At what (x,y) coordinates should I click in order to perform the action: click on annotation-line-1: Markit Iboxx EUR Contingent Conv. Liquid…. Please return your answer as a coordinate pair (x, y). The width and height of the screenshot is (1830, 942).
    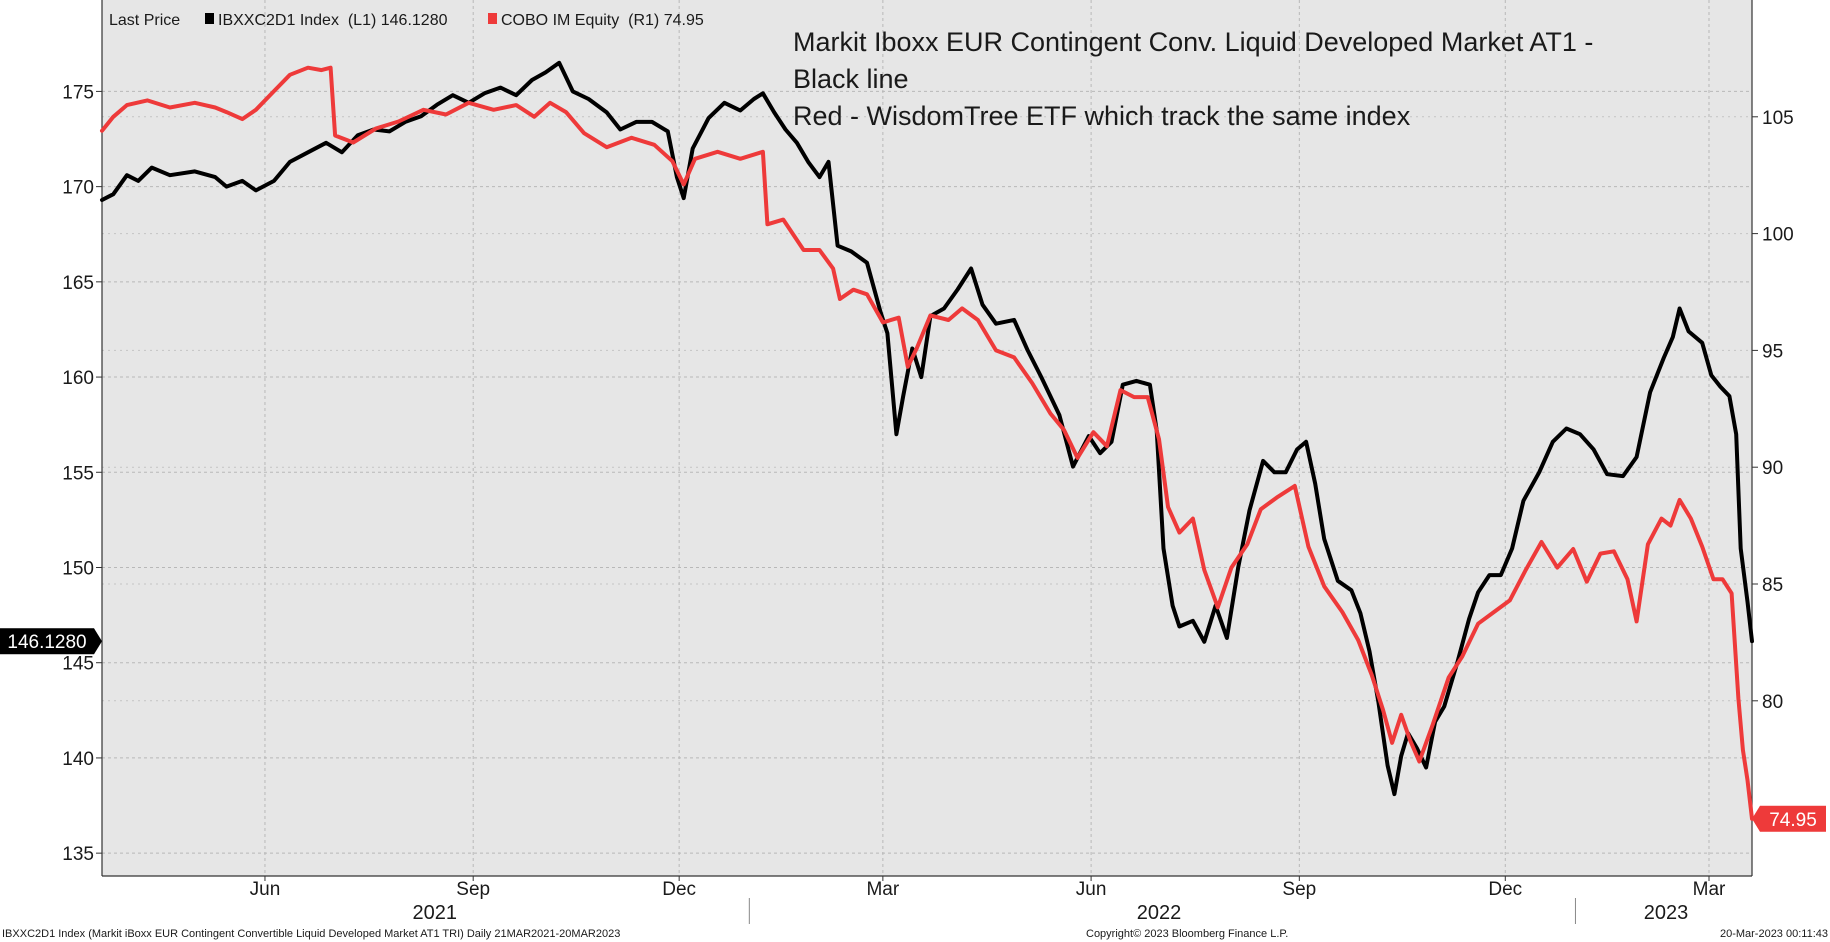
    Looking at the image, I should click on (1193, 42).